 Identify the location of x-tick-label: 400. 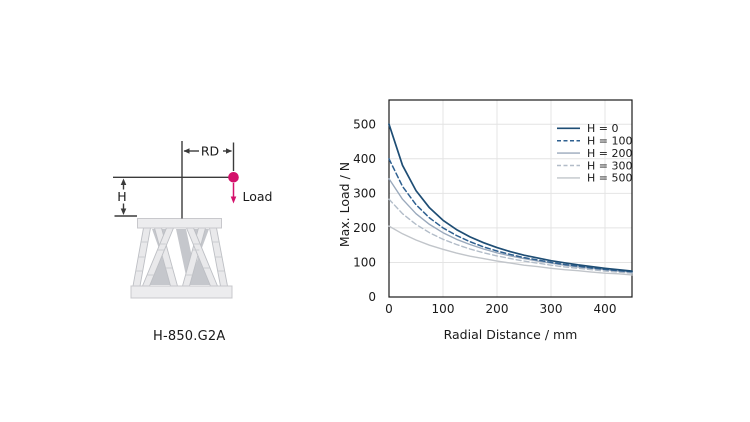
(605, 309).